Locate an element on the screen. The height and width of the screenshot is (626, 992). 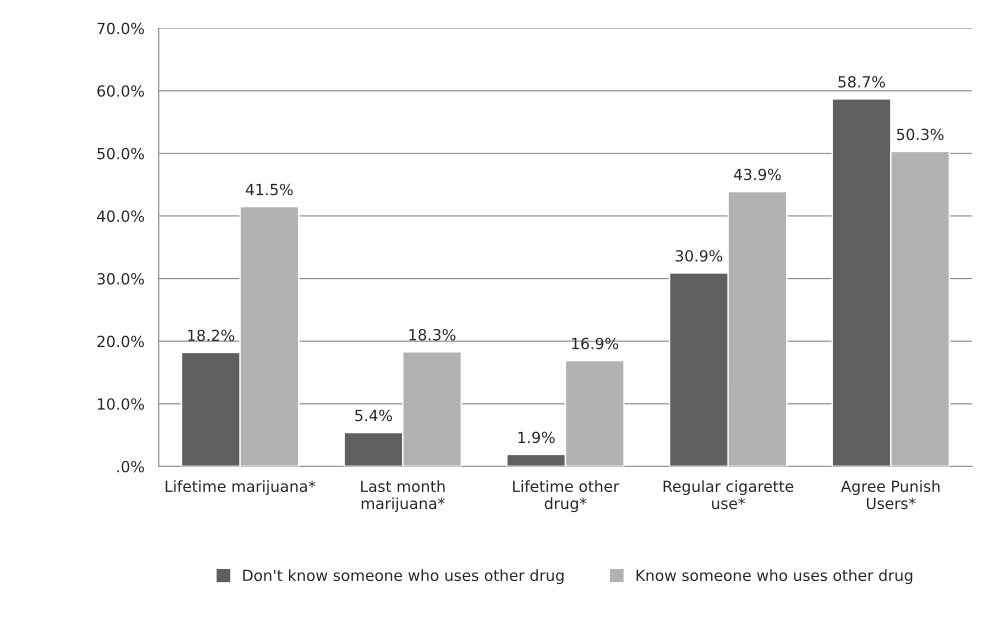
y-tick-label: .0% is located at coordinates (130, 466).